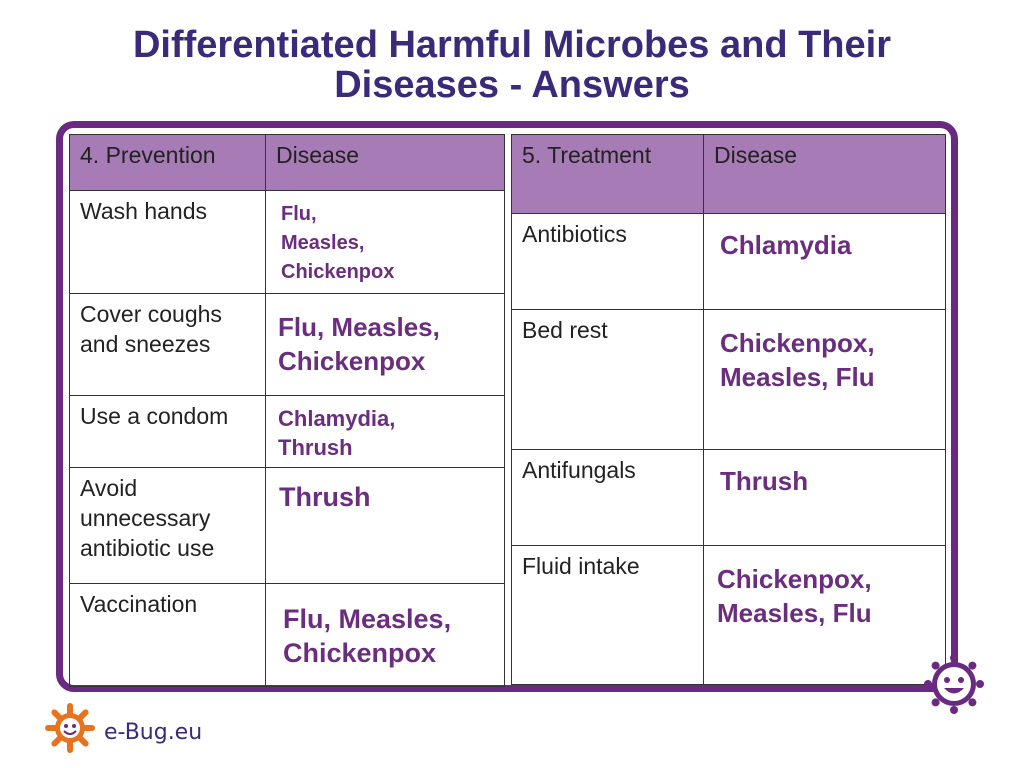 Image resolution: width=1024 pixels, height=768 pixels. What do you see at coordinates (607, 261) in the screenshot?
I see `treatment-cell: Antibiotics` at bounding box center [607, 261].